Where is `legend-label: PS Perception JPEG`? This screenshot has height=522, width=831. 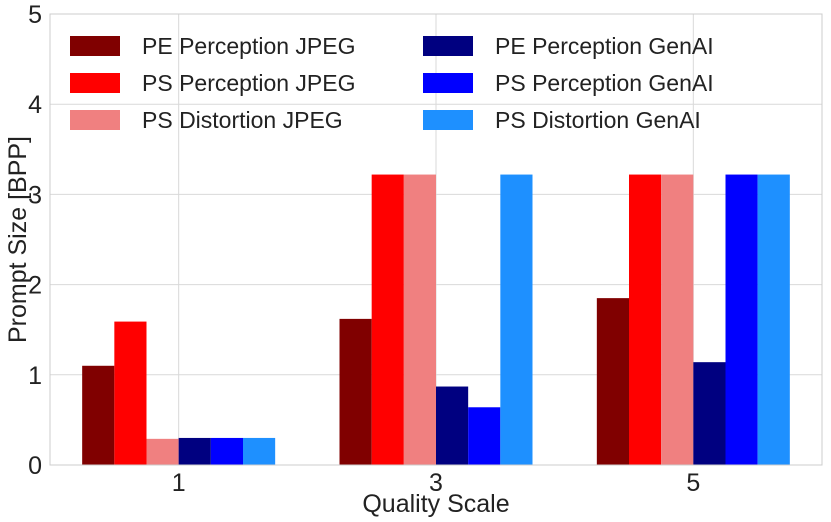
legend-label: PS Perception JPEG is located at coordinates (249, 83).